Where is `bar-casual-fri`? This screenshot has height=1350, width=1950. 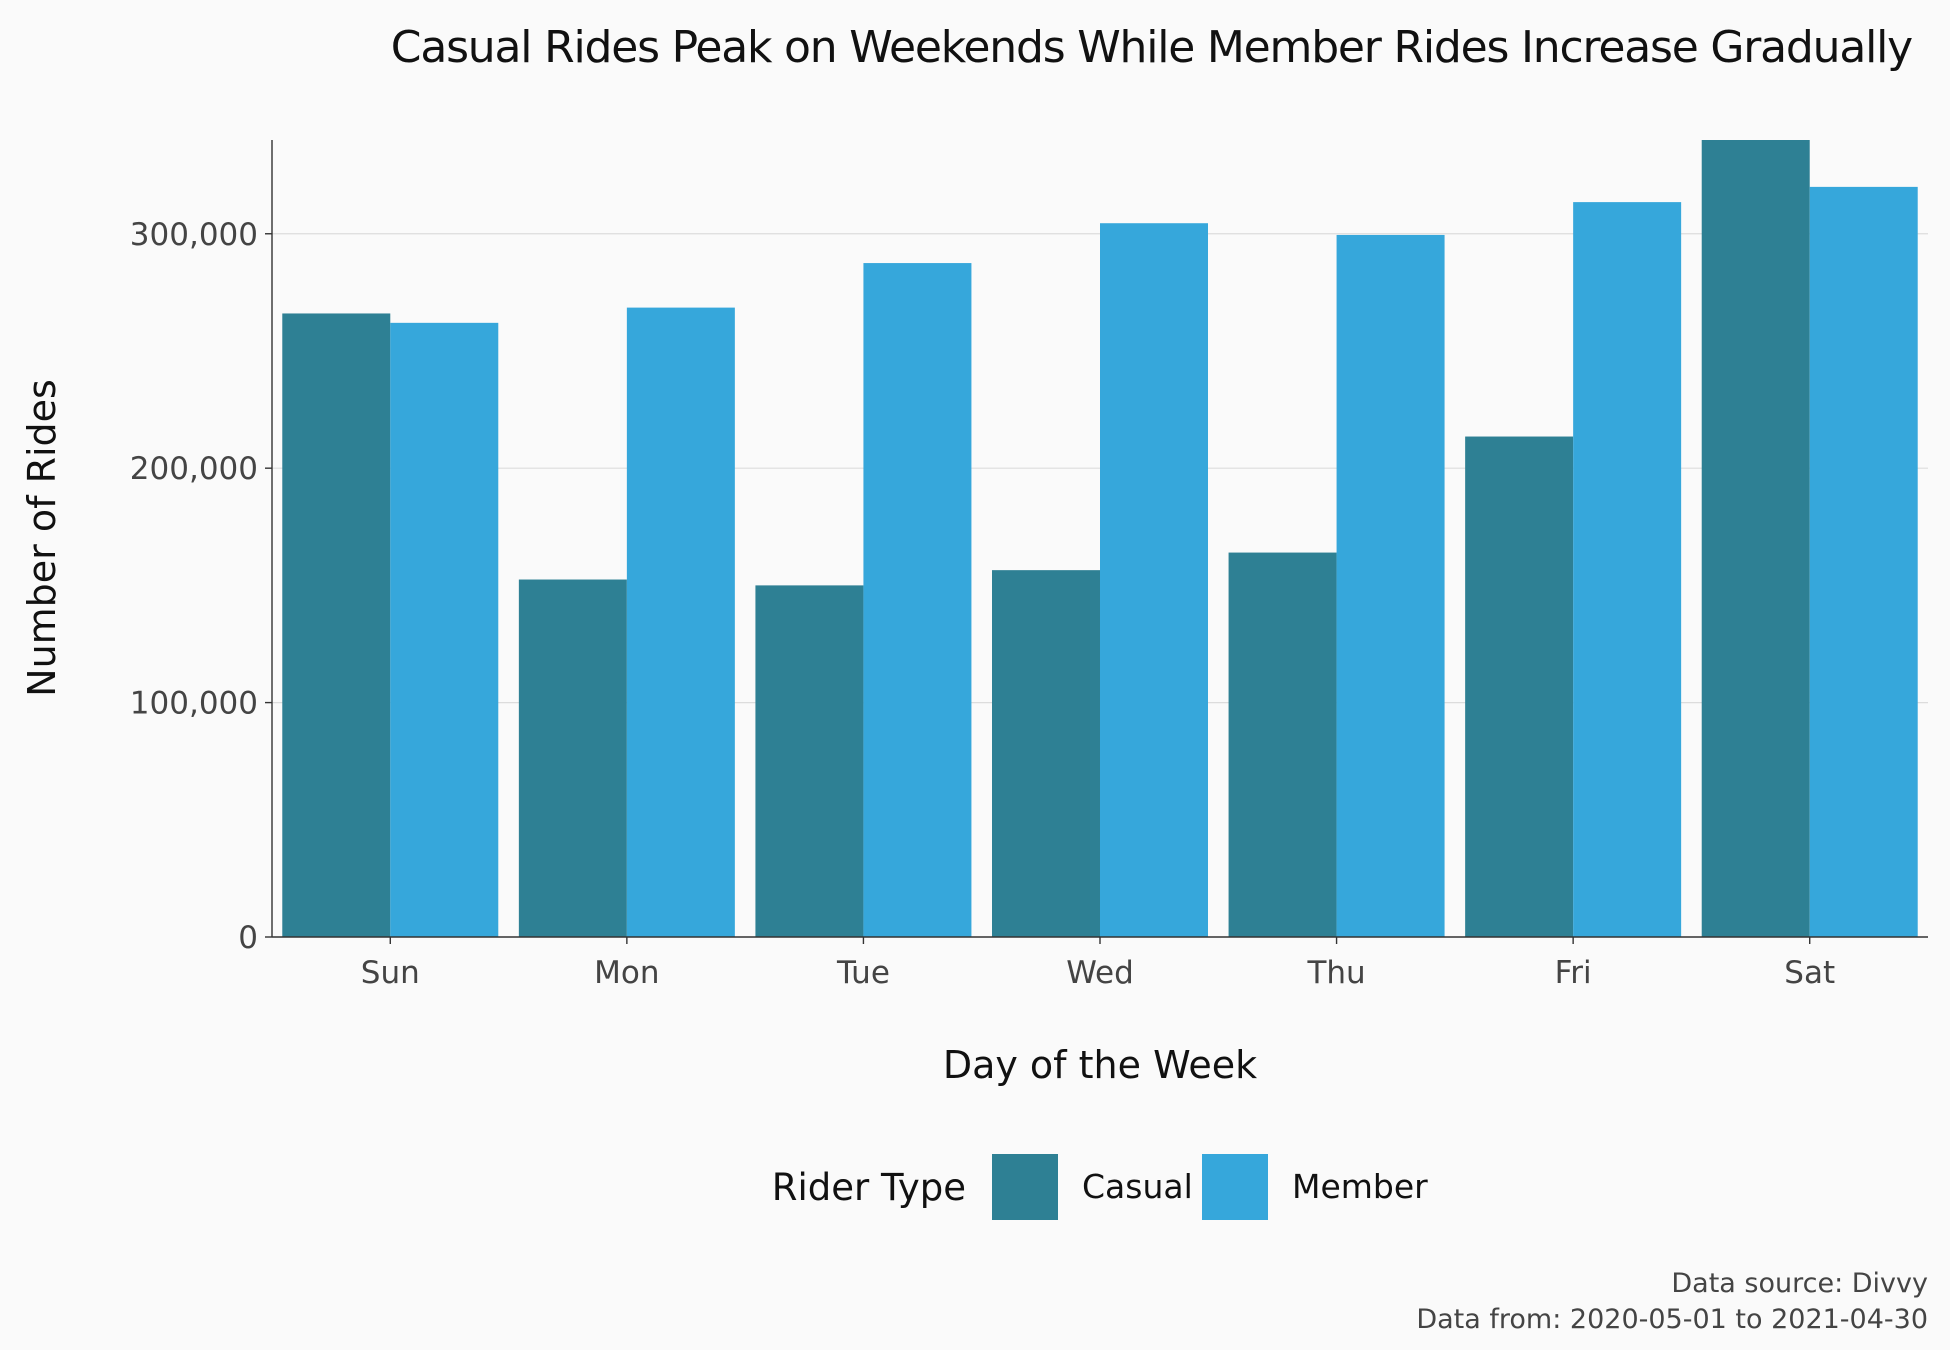 bar-casual-fri is located at coordinates (1519, 686).